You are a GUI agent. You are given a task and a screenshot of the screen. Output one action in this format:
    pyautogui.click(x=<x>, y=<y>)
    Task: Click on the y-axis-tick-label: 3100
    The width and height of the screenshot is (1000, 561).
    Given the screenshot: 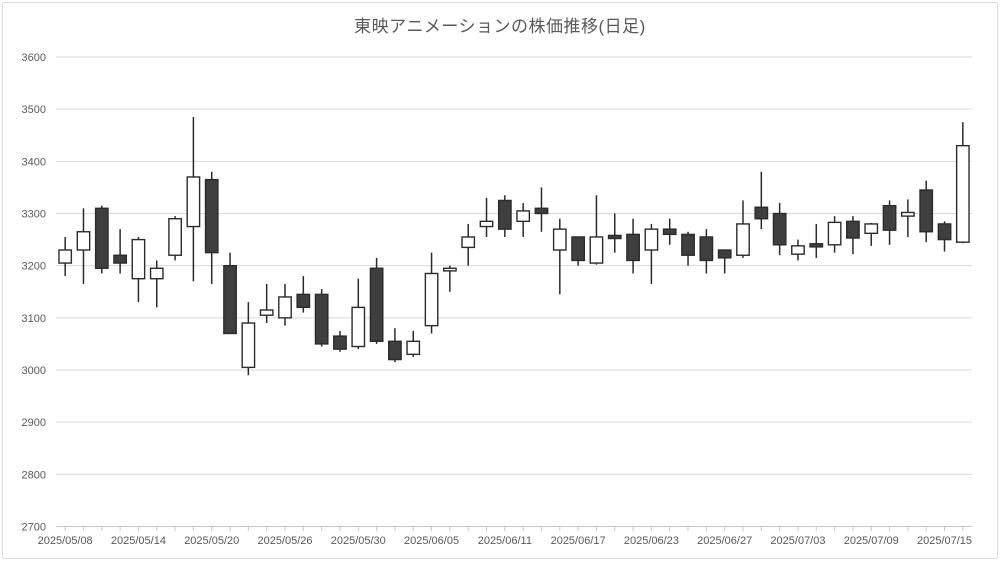 What is the action you would take?
    pyautogui.click(x=34, y=319)
    